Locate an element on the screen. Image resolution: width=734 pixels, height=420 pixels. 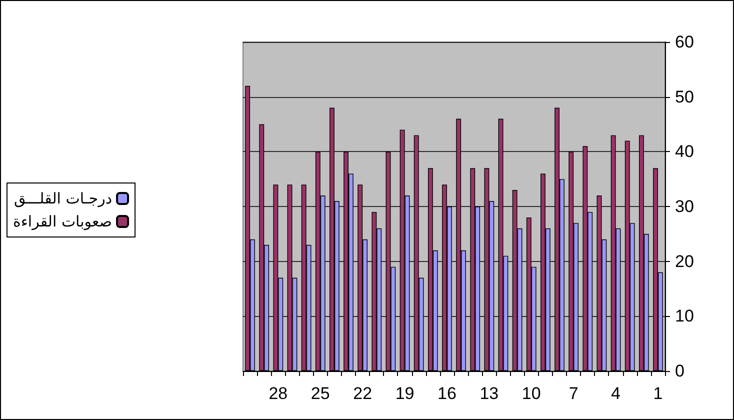
y-tick-label: 40 is located at coordinates (684, 152).